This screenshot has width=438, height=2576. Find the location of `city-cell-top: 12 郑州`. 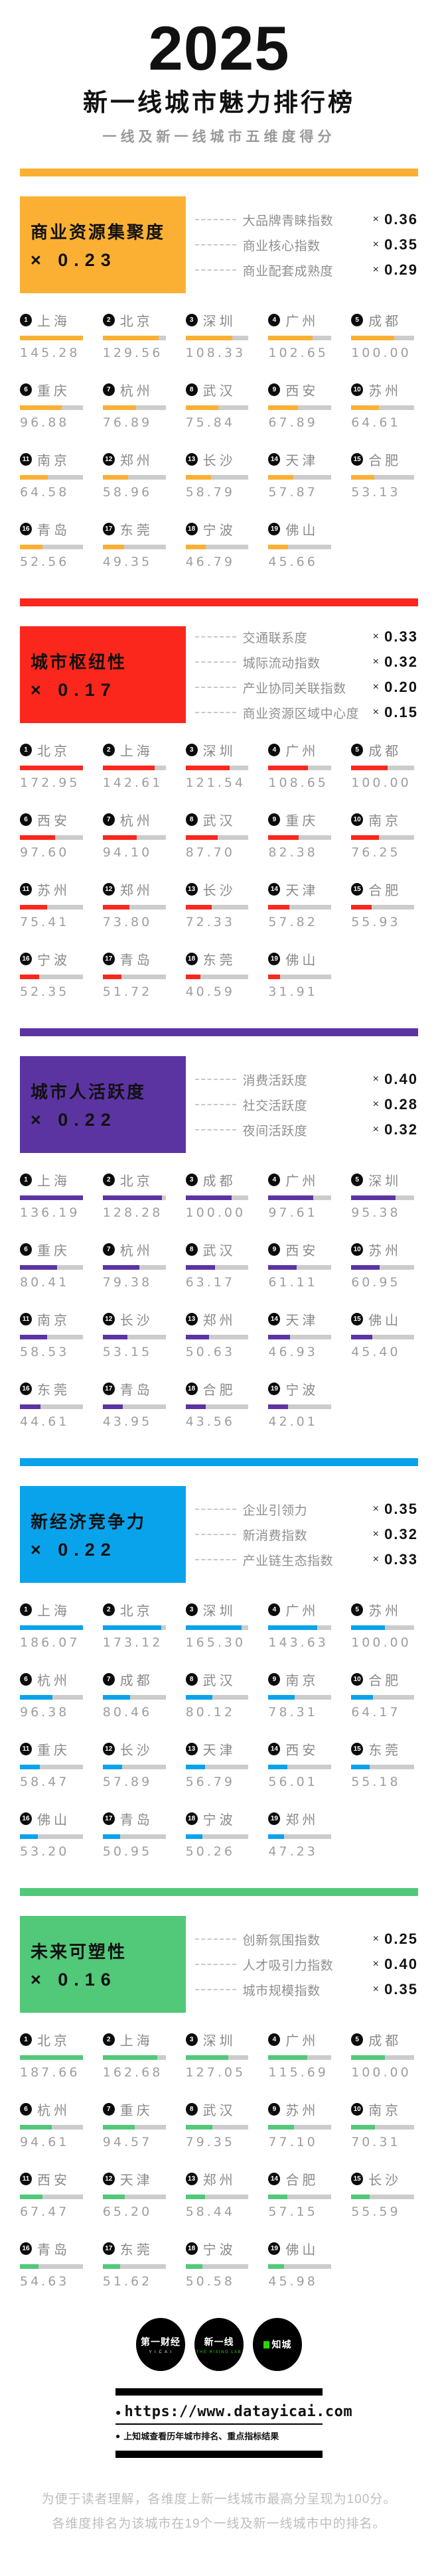

city-cell-top: 12 郑州 is located at coordinates (136, 889).